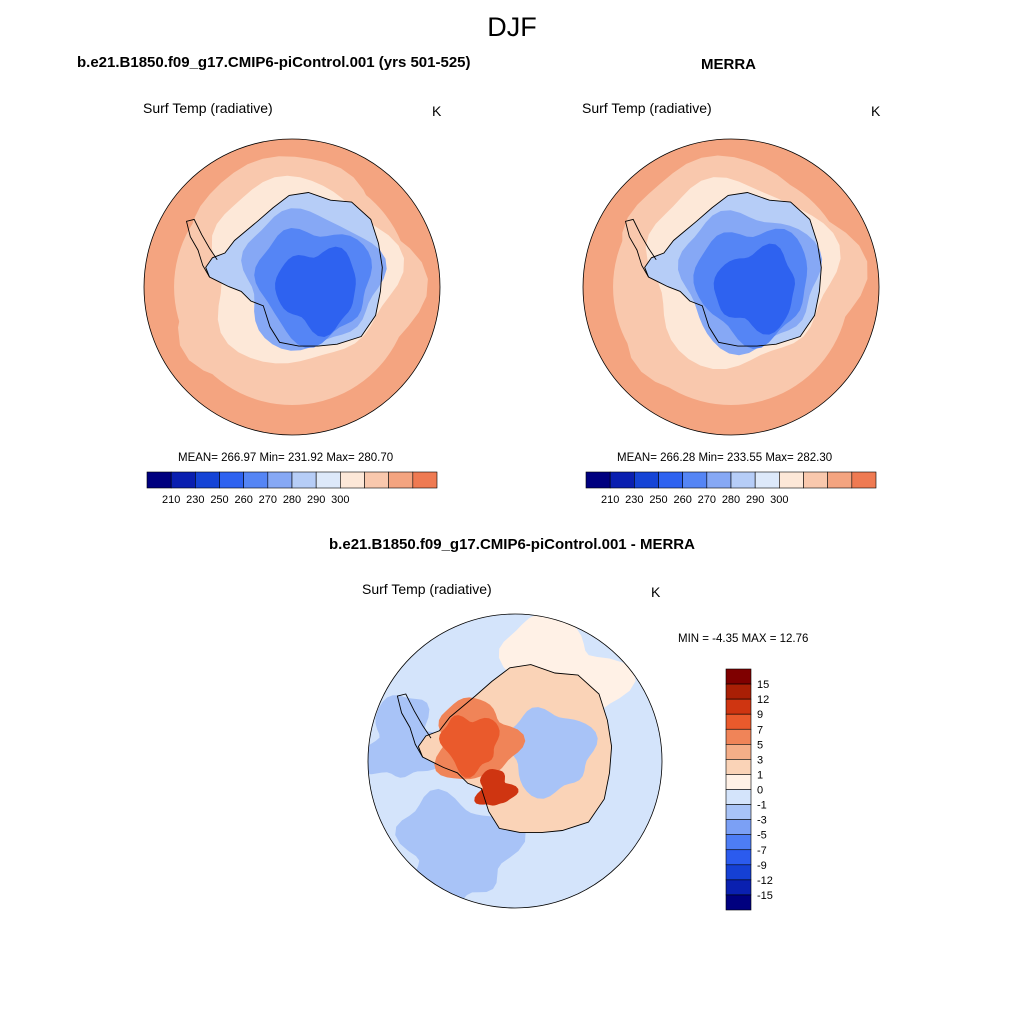  I want to click on colorbar-tick-label: -7, so click(762, 851).